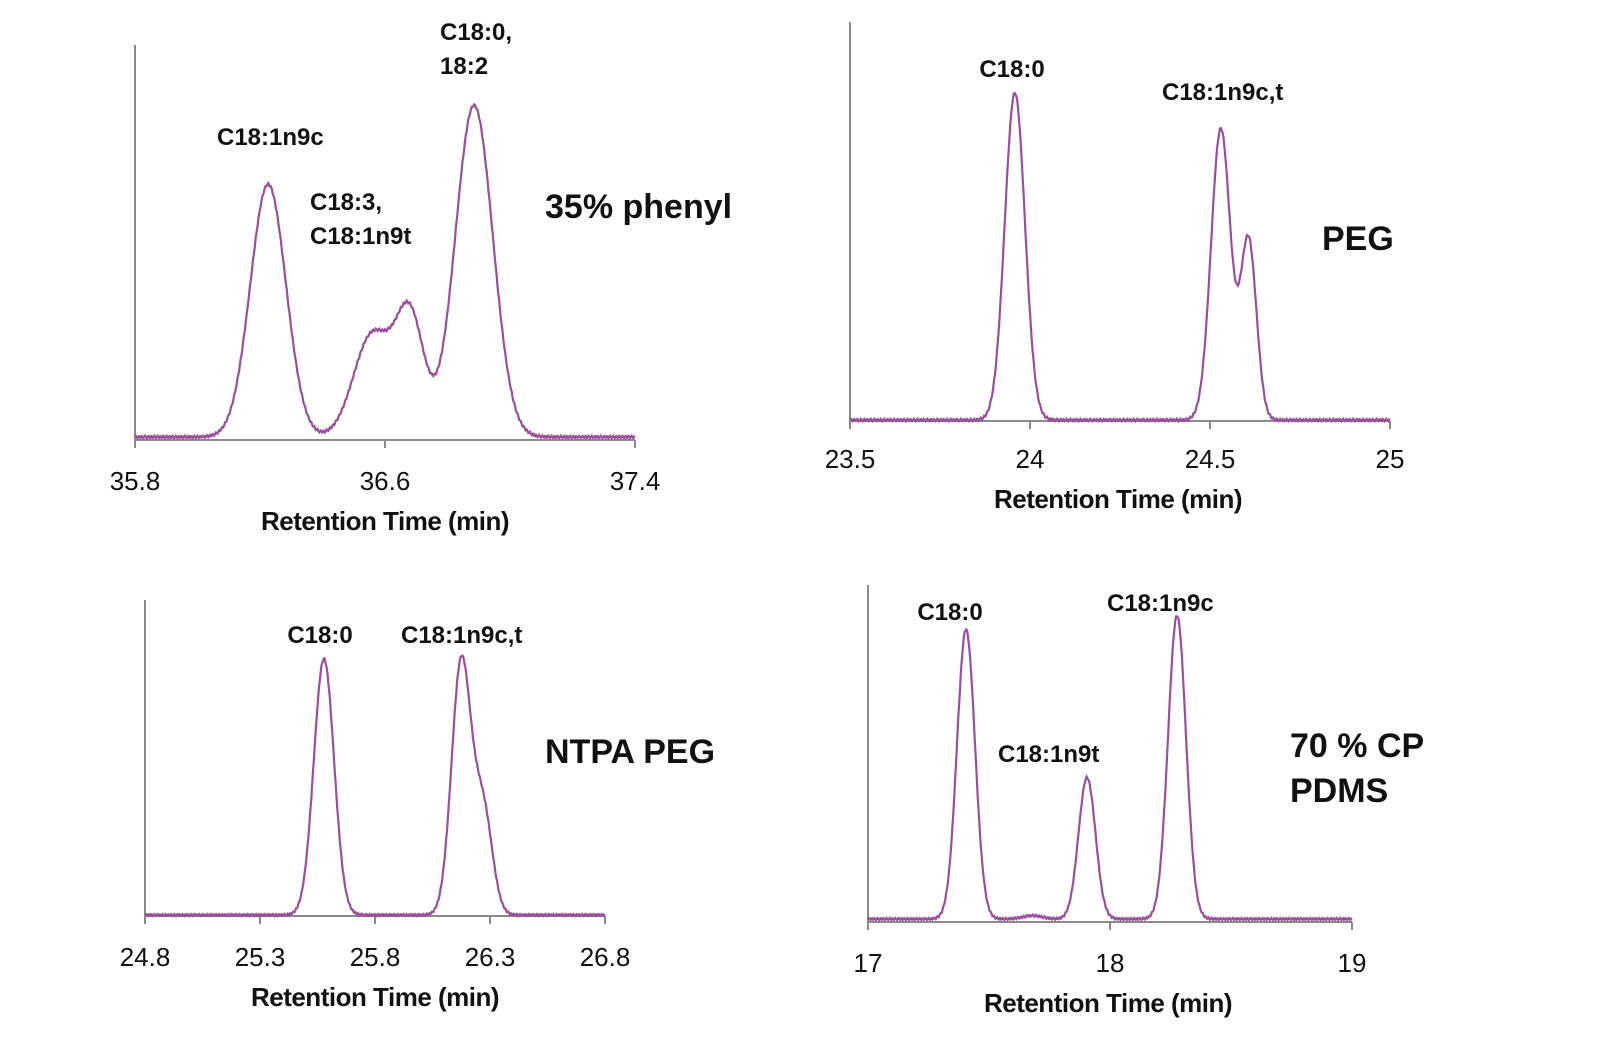 The width and height of the screenshot is (1600, 1060). Describe the element at coordinates (850, 459) in the screenshot. I see `x-tick-label: 23.5` at that location.